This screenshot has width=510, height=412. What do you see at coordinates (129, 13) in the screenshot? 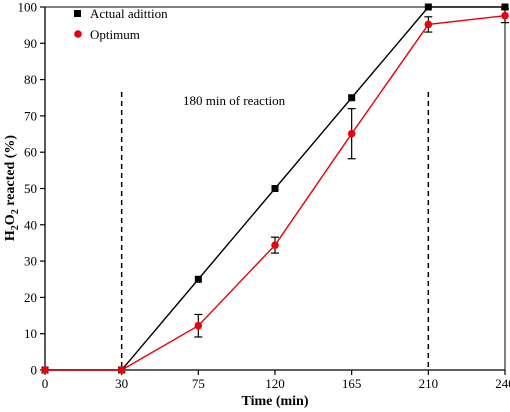
I see `legend-label-actual: Actual adittion` at bounding box center [129, 13].